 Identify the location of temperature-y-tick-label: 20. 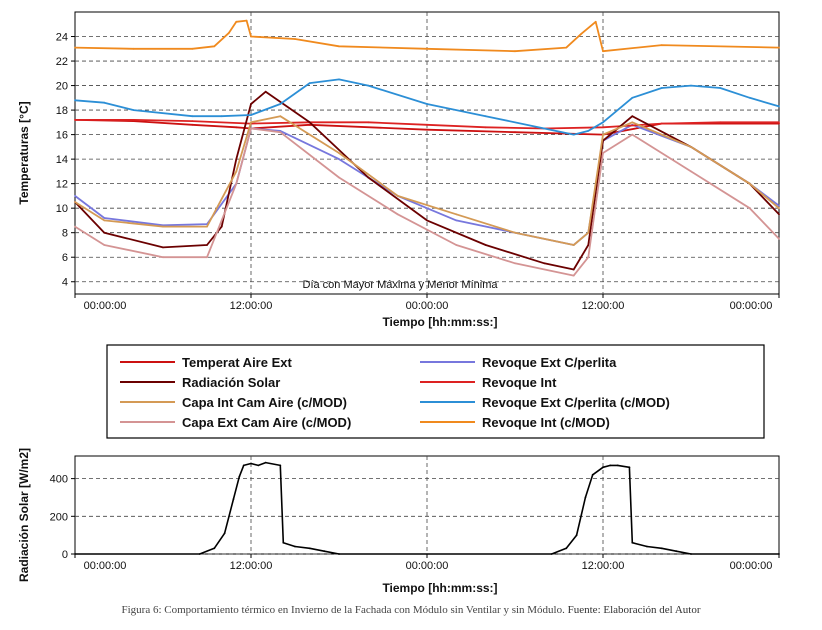
(62, 87).